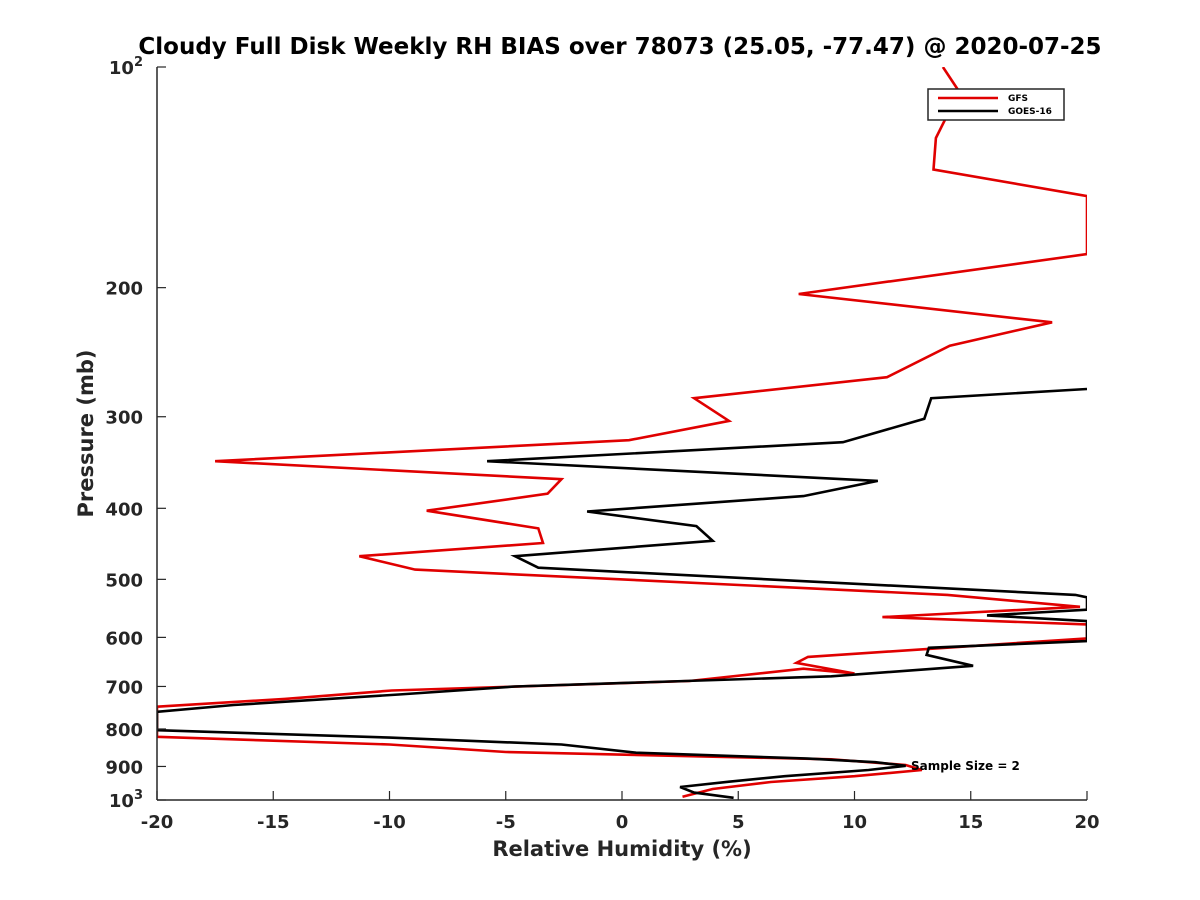  What do you see at coordinates (124, 638) in the screenshot?
I see `y-tick-label: 600` at bounding box center [124, 638].